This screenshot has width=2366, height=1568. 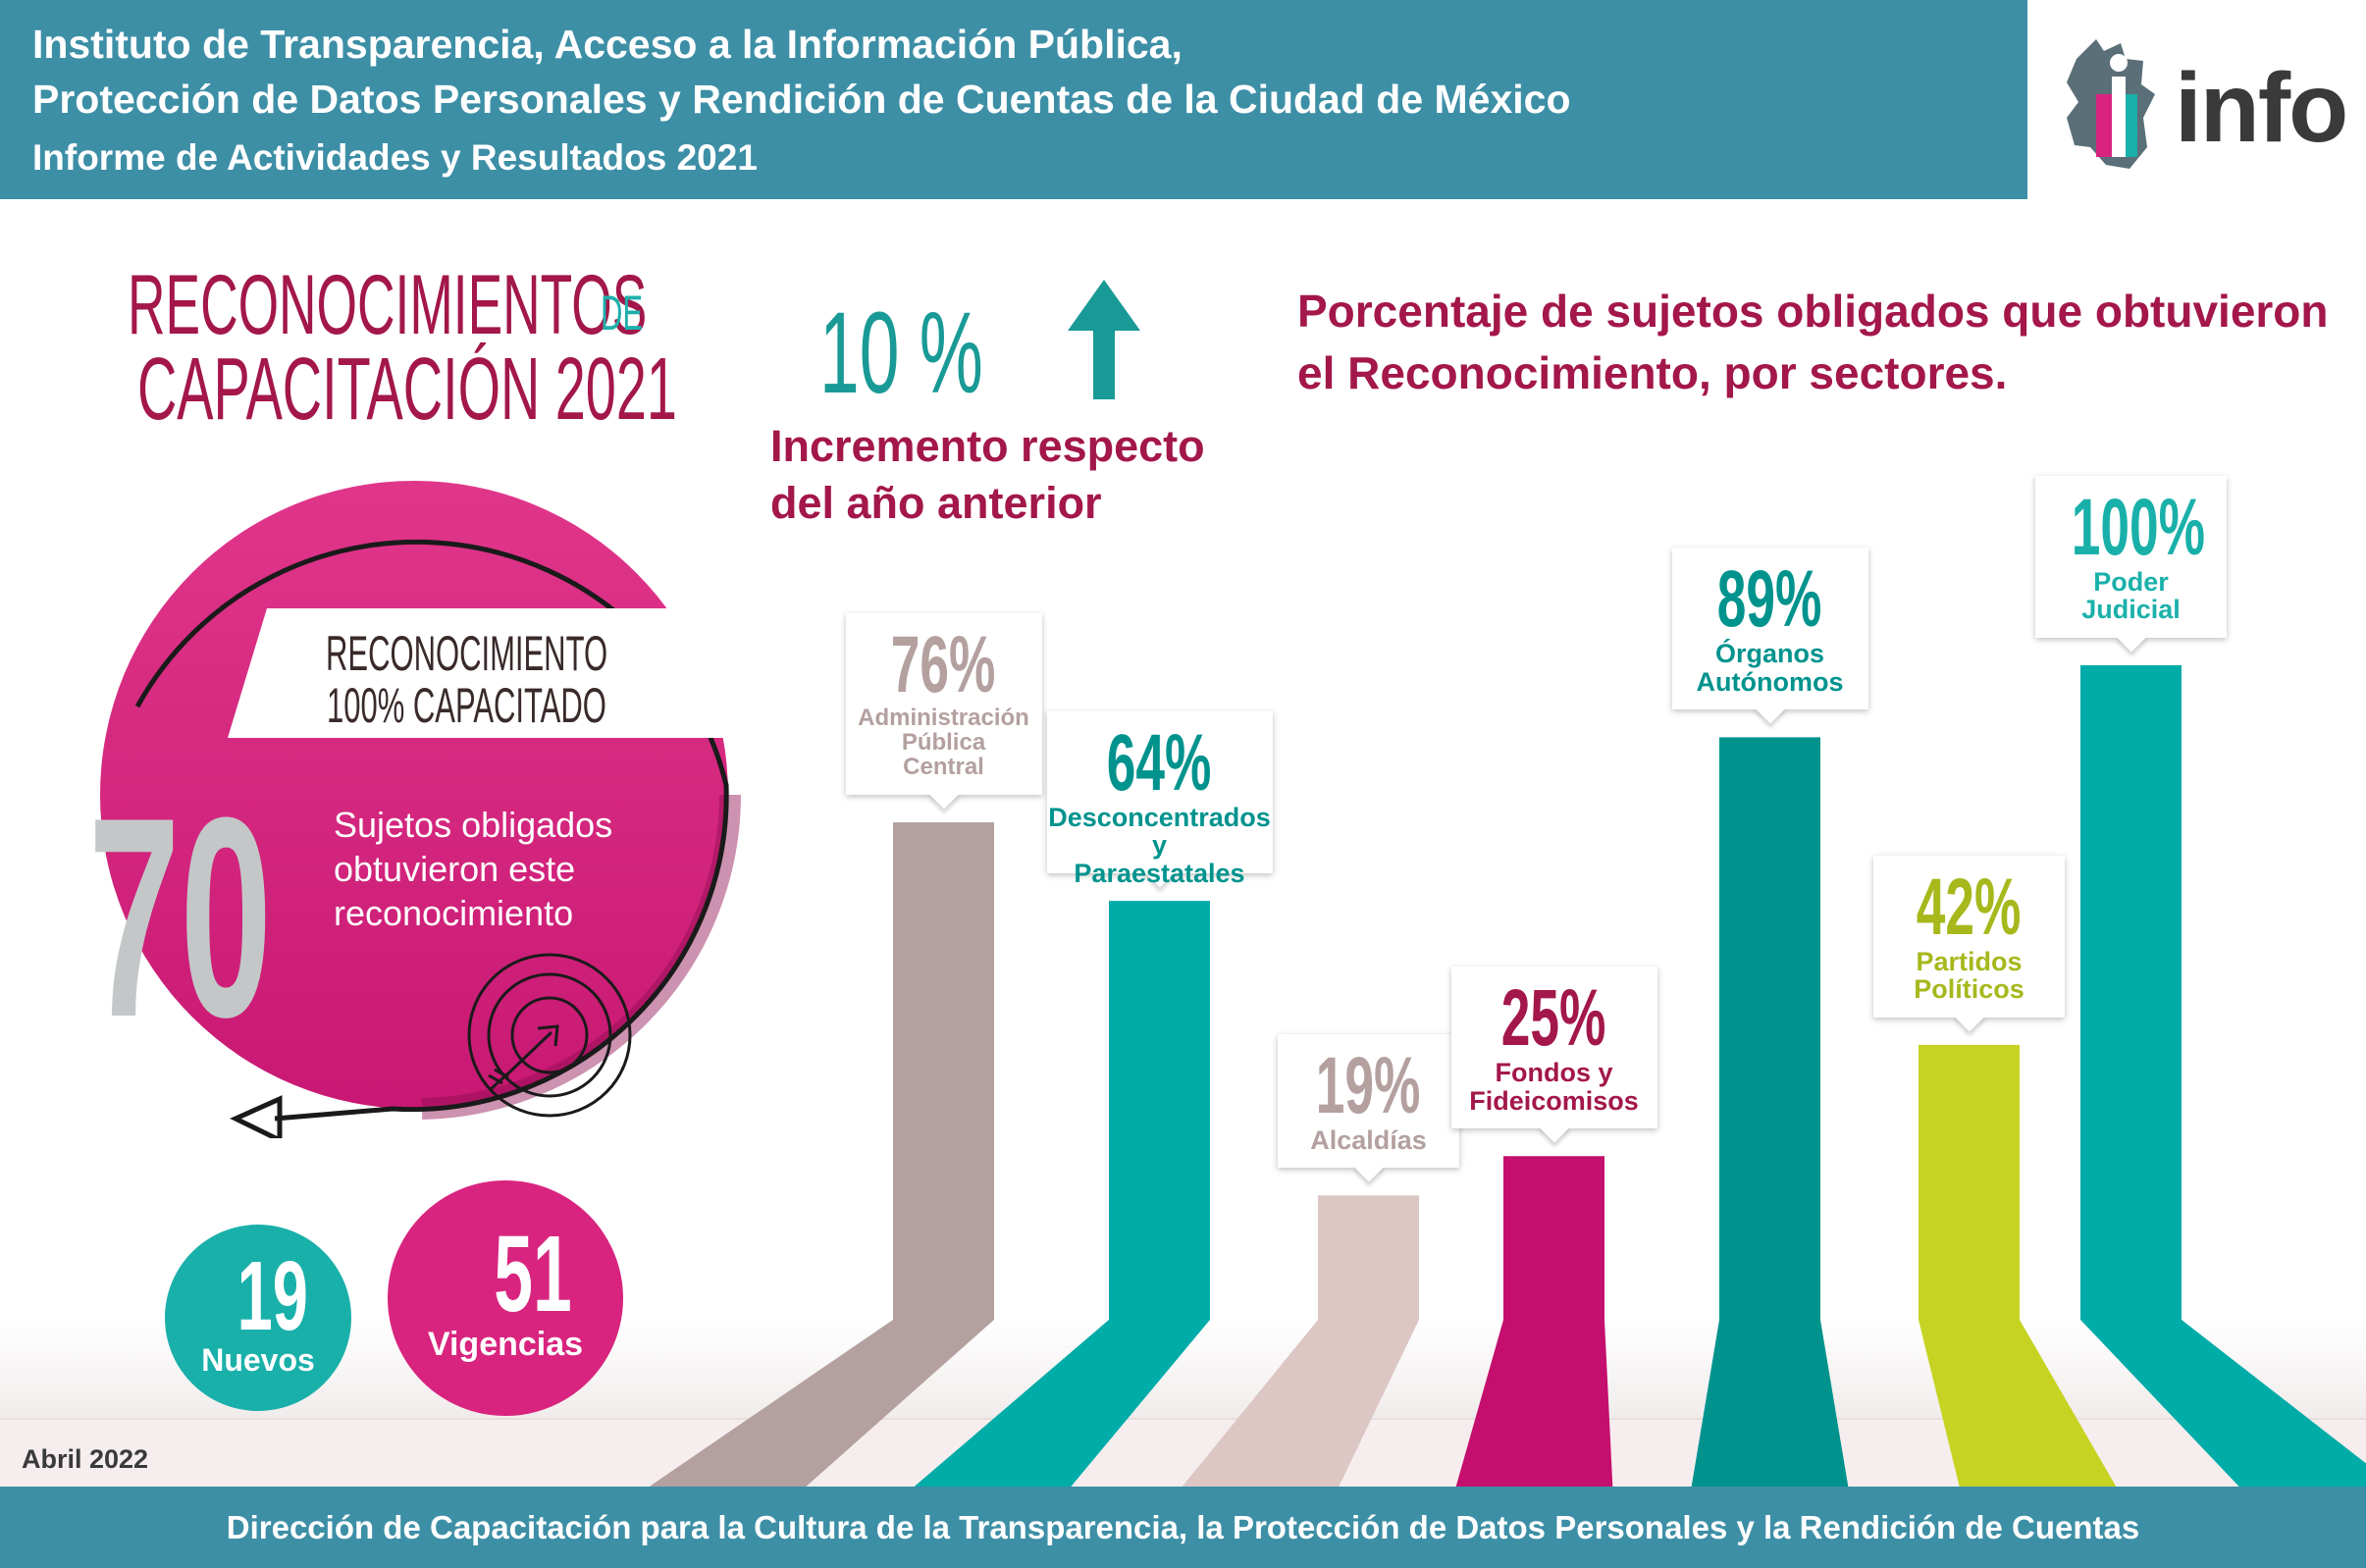 I want to click on label-card-5: 42% Partidos Políticos, so click(x=1969, y=944).